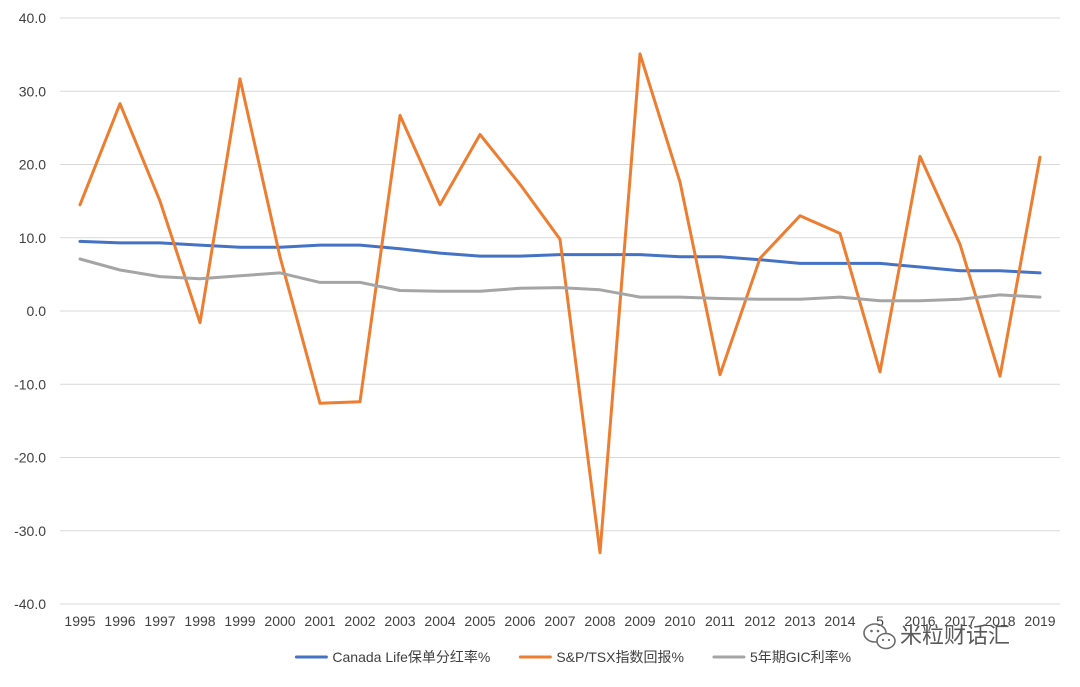 The width and height of the screenshot is (1080, 687). What do you see at coordinates (519, 621) in the screenshot?
I see `x-tick-label: 2006` at bounding box center [519, 621].